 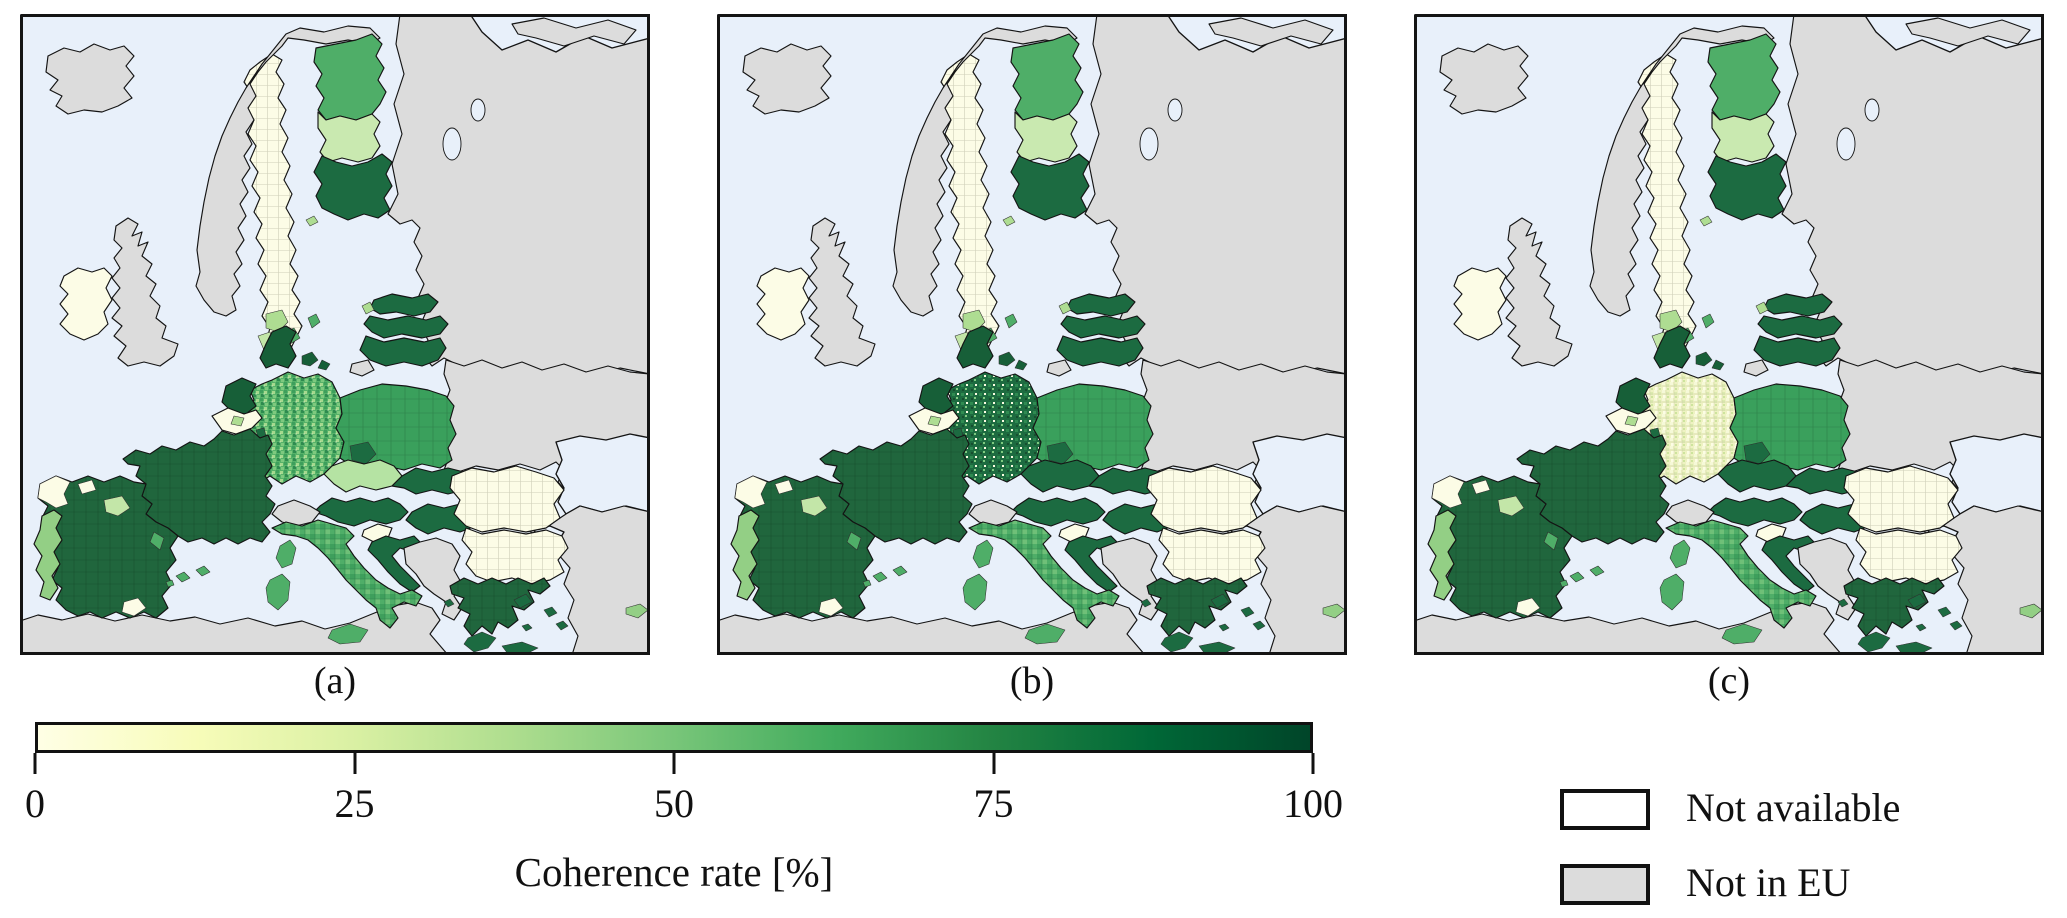 I want to click on colorbar-tick-label-100: 100, so click(x=1313, y=803).